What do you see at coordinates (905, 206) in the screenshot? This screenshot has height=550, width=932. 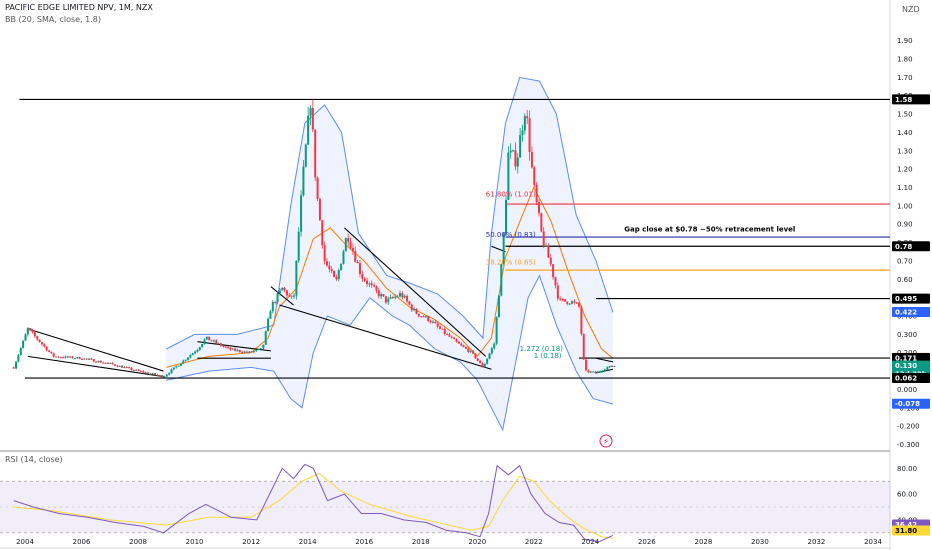 I see `y-tick-label: 1.00` at bounding box center [905, 206].